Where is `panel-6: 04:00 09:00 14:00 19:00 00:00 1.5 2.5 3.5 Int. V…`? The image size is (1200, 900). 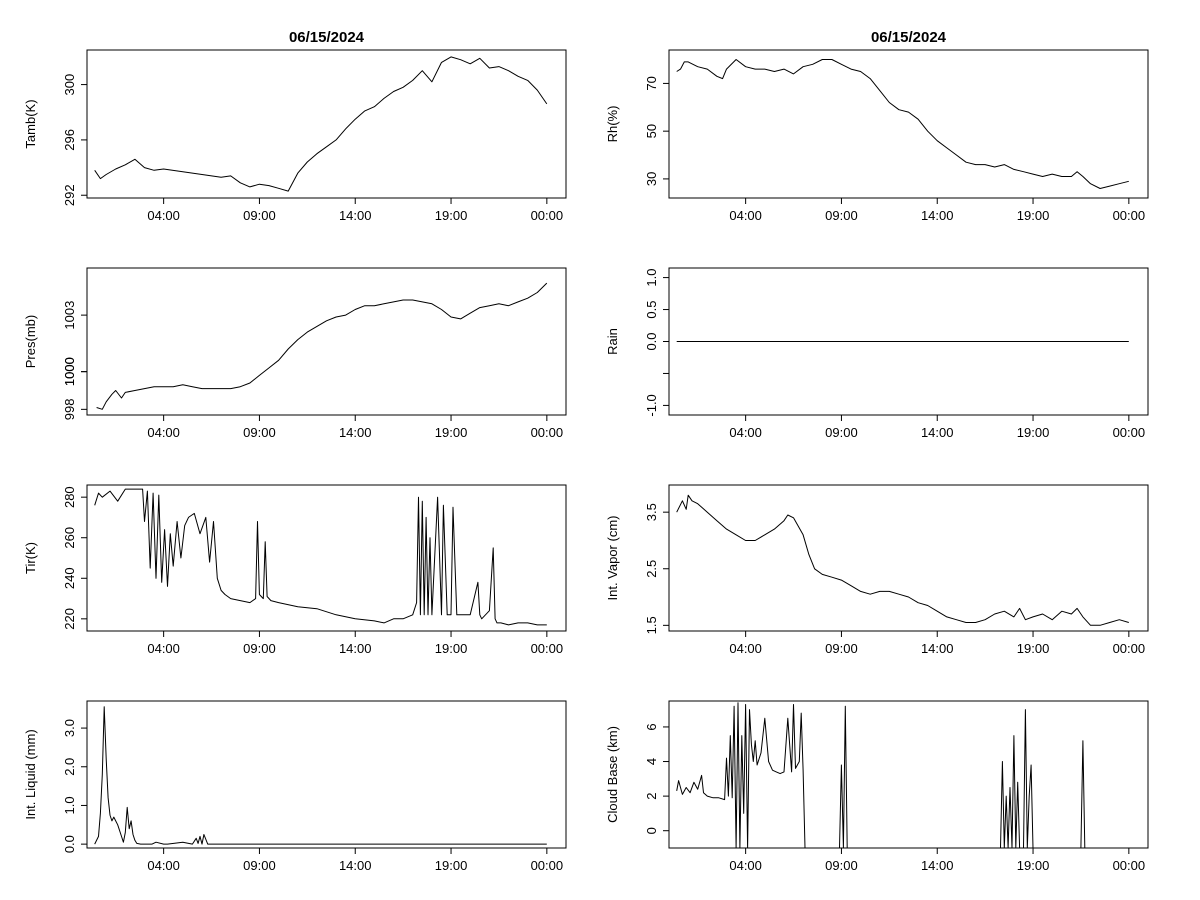 panel-6: 04:00 09:00 14:00 19:00 00:00 1.5 2.5 3.5 Int. V… is located at coordinates (877, 570).